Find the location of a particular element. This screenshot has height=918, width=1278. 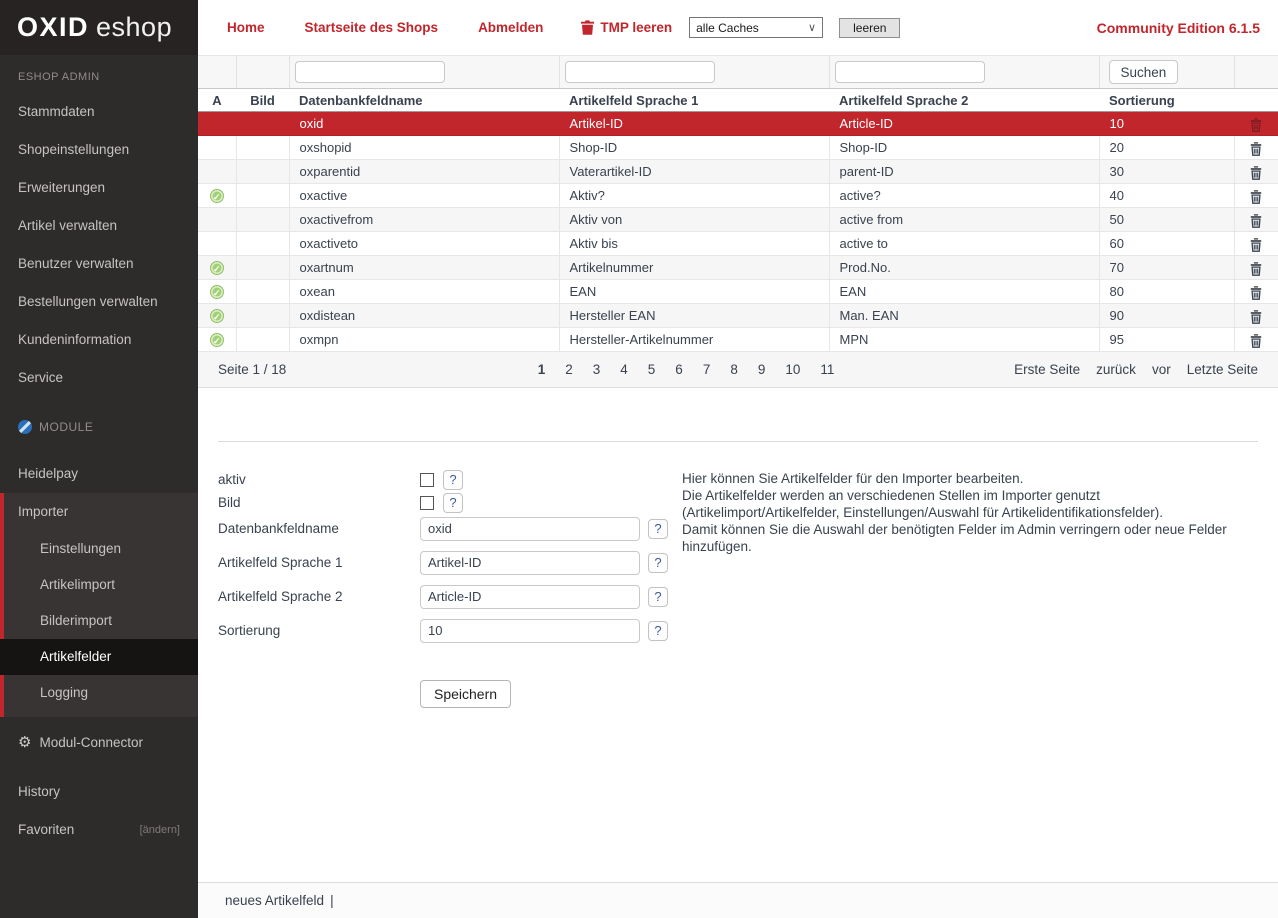

tmp-clear-label: TMP leeren is located at coordinates (636, 27).